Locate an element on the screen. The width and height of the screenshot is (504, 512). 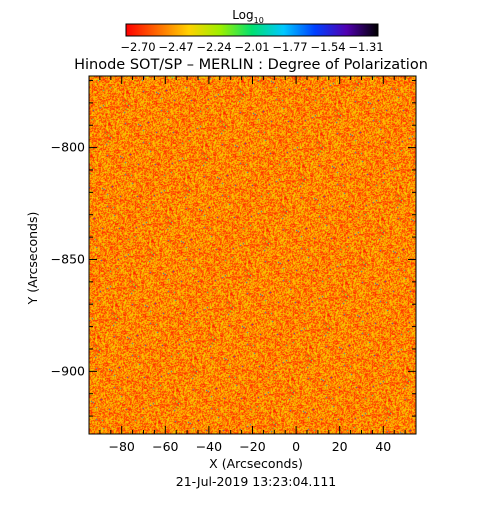
x-tick-label: −40 is located at coordinates (209, 446).